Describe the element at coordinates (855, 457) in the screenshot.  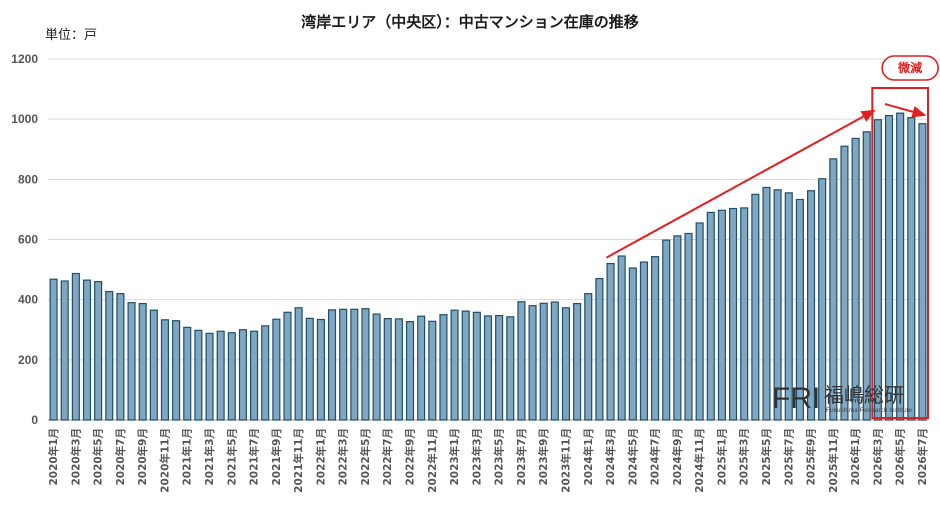
I see `x-tick-label: 2026年1月` at that location.